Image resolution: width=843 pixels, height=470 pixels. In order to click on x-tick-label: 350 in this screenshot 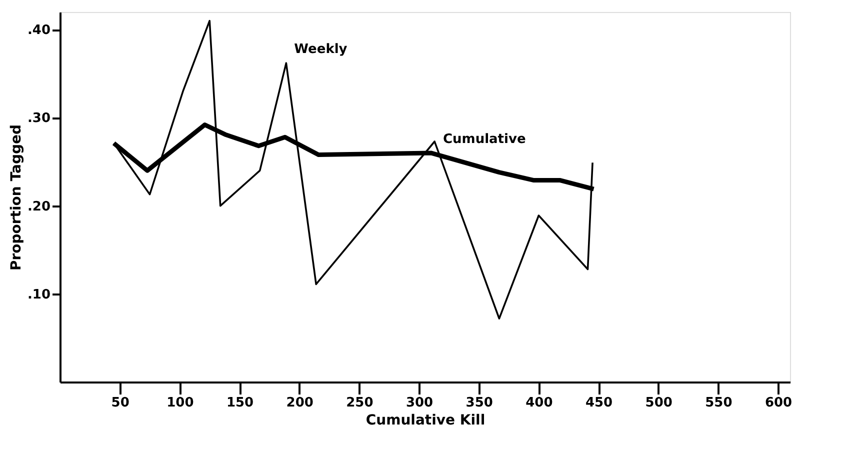, I will do `click(479, 403)`.